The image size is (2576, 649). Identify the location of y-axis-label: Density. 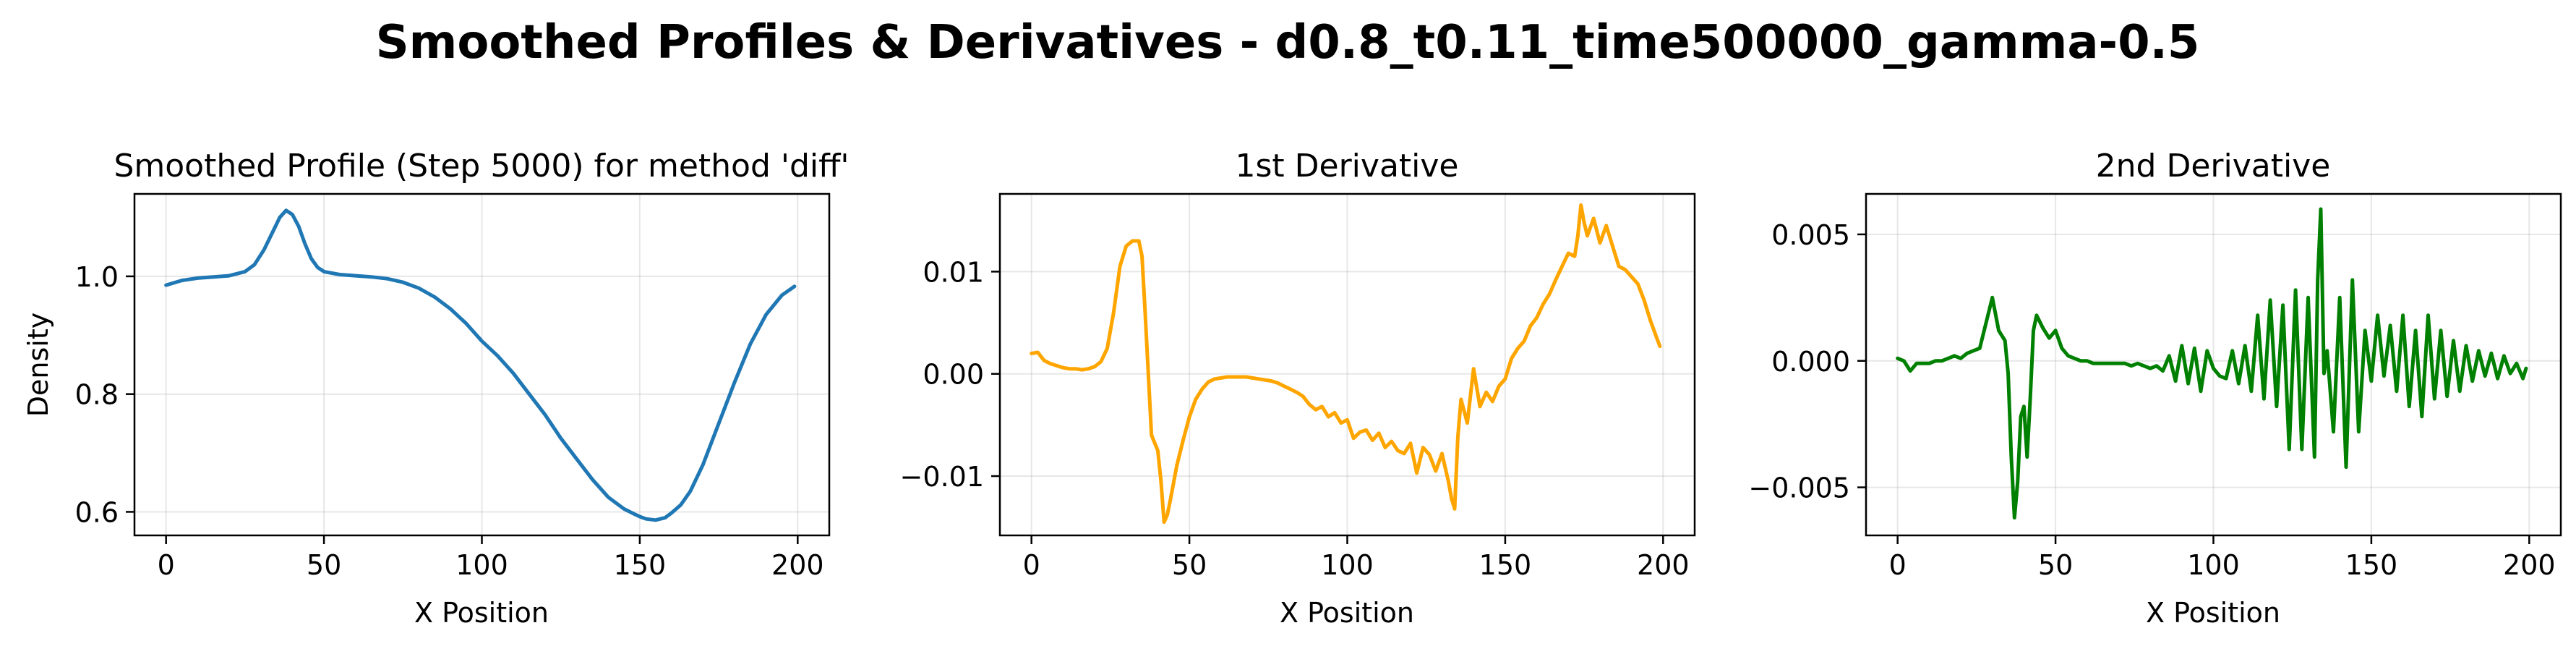
(38, 365).